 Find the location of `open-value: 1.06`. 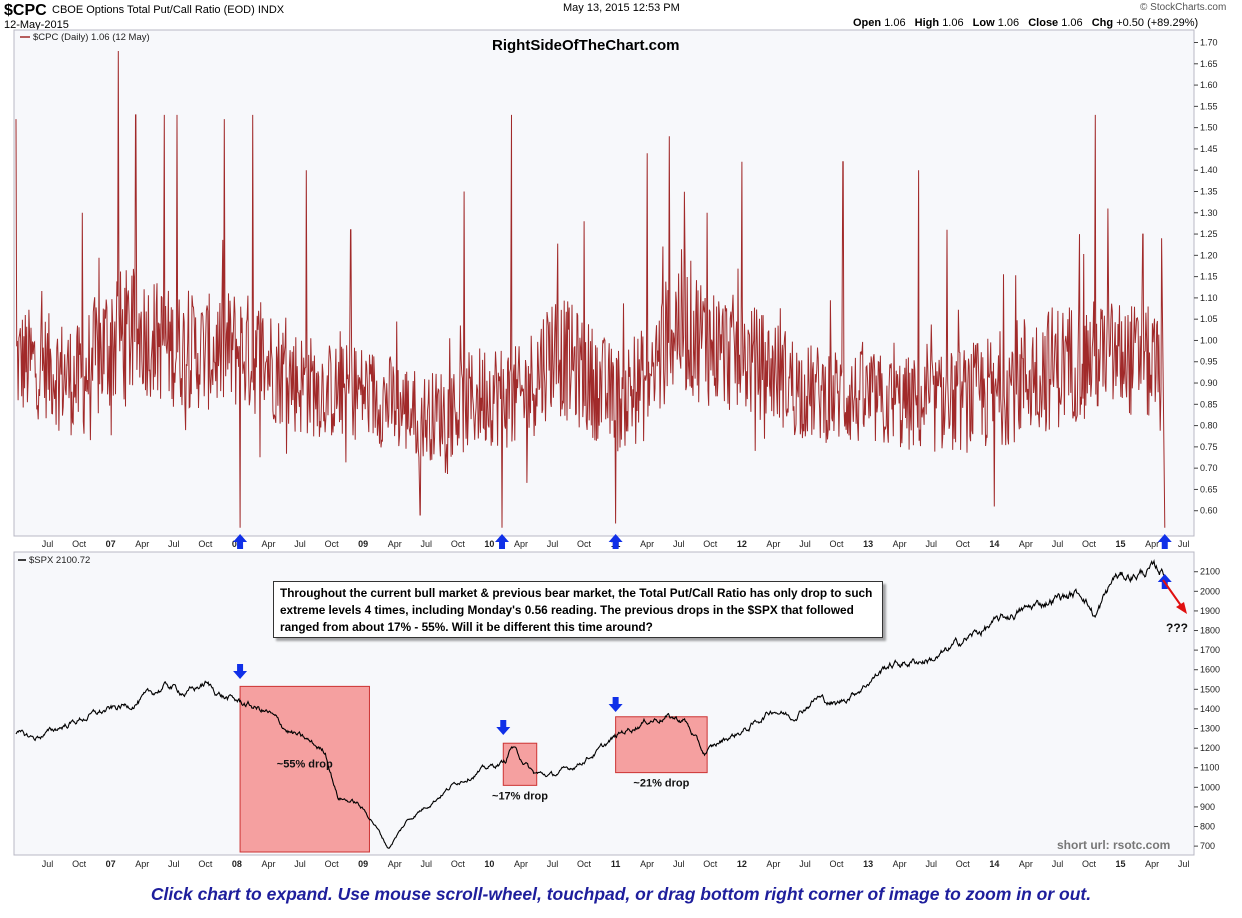

open-value: 1.06 is located at coordinates (895, 23).